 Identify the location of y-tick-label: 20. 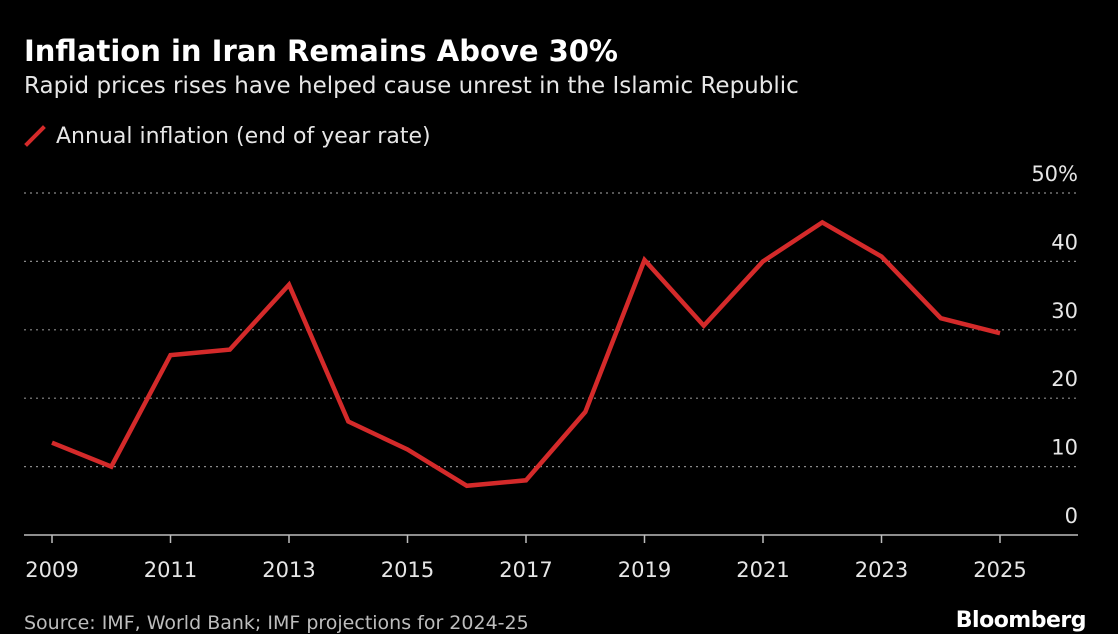
(1064, 379).